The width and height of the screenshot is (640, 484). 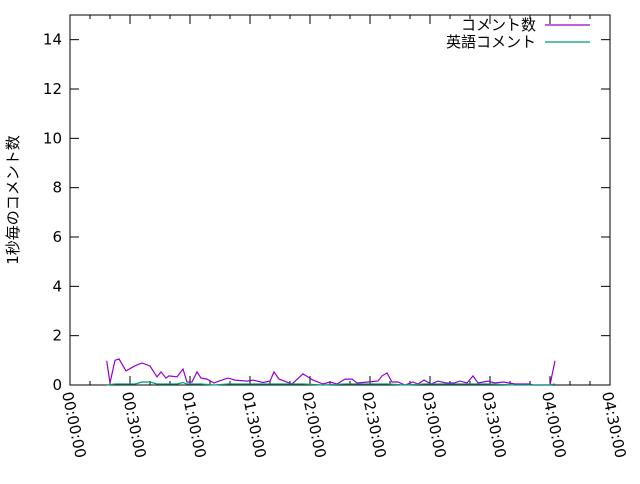 I want to click on y-axis-label: 1秒毎のコメント数, so click(x=13, y=200).